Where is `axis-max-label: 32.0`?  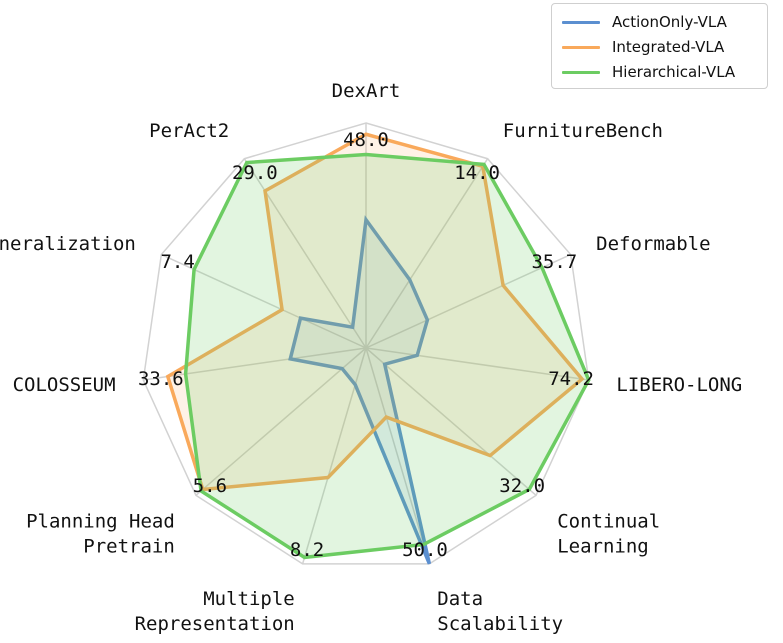
axis-max-label: 32.0 is located at coordinates (522, 486).